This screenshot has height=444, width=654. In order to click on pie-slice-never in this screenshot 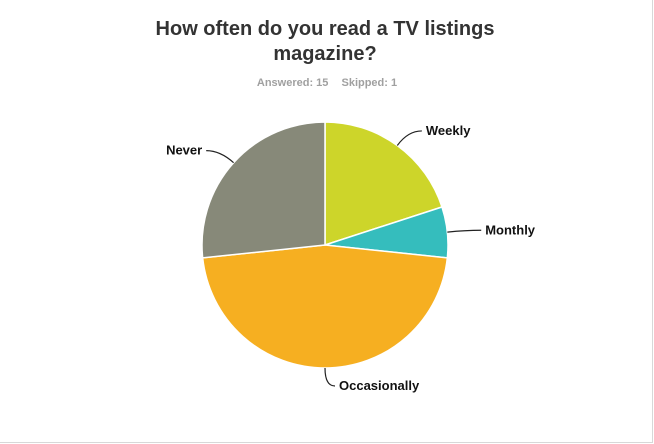, I will do `click(263, 190)`.